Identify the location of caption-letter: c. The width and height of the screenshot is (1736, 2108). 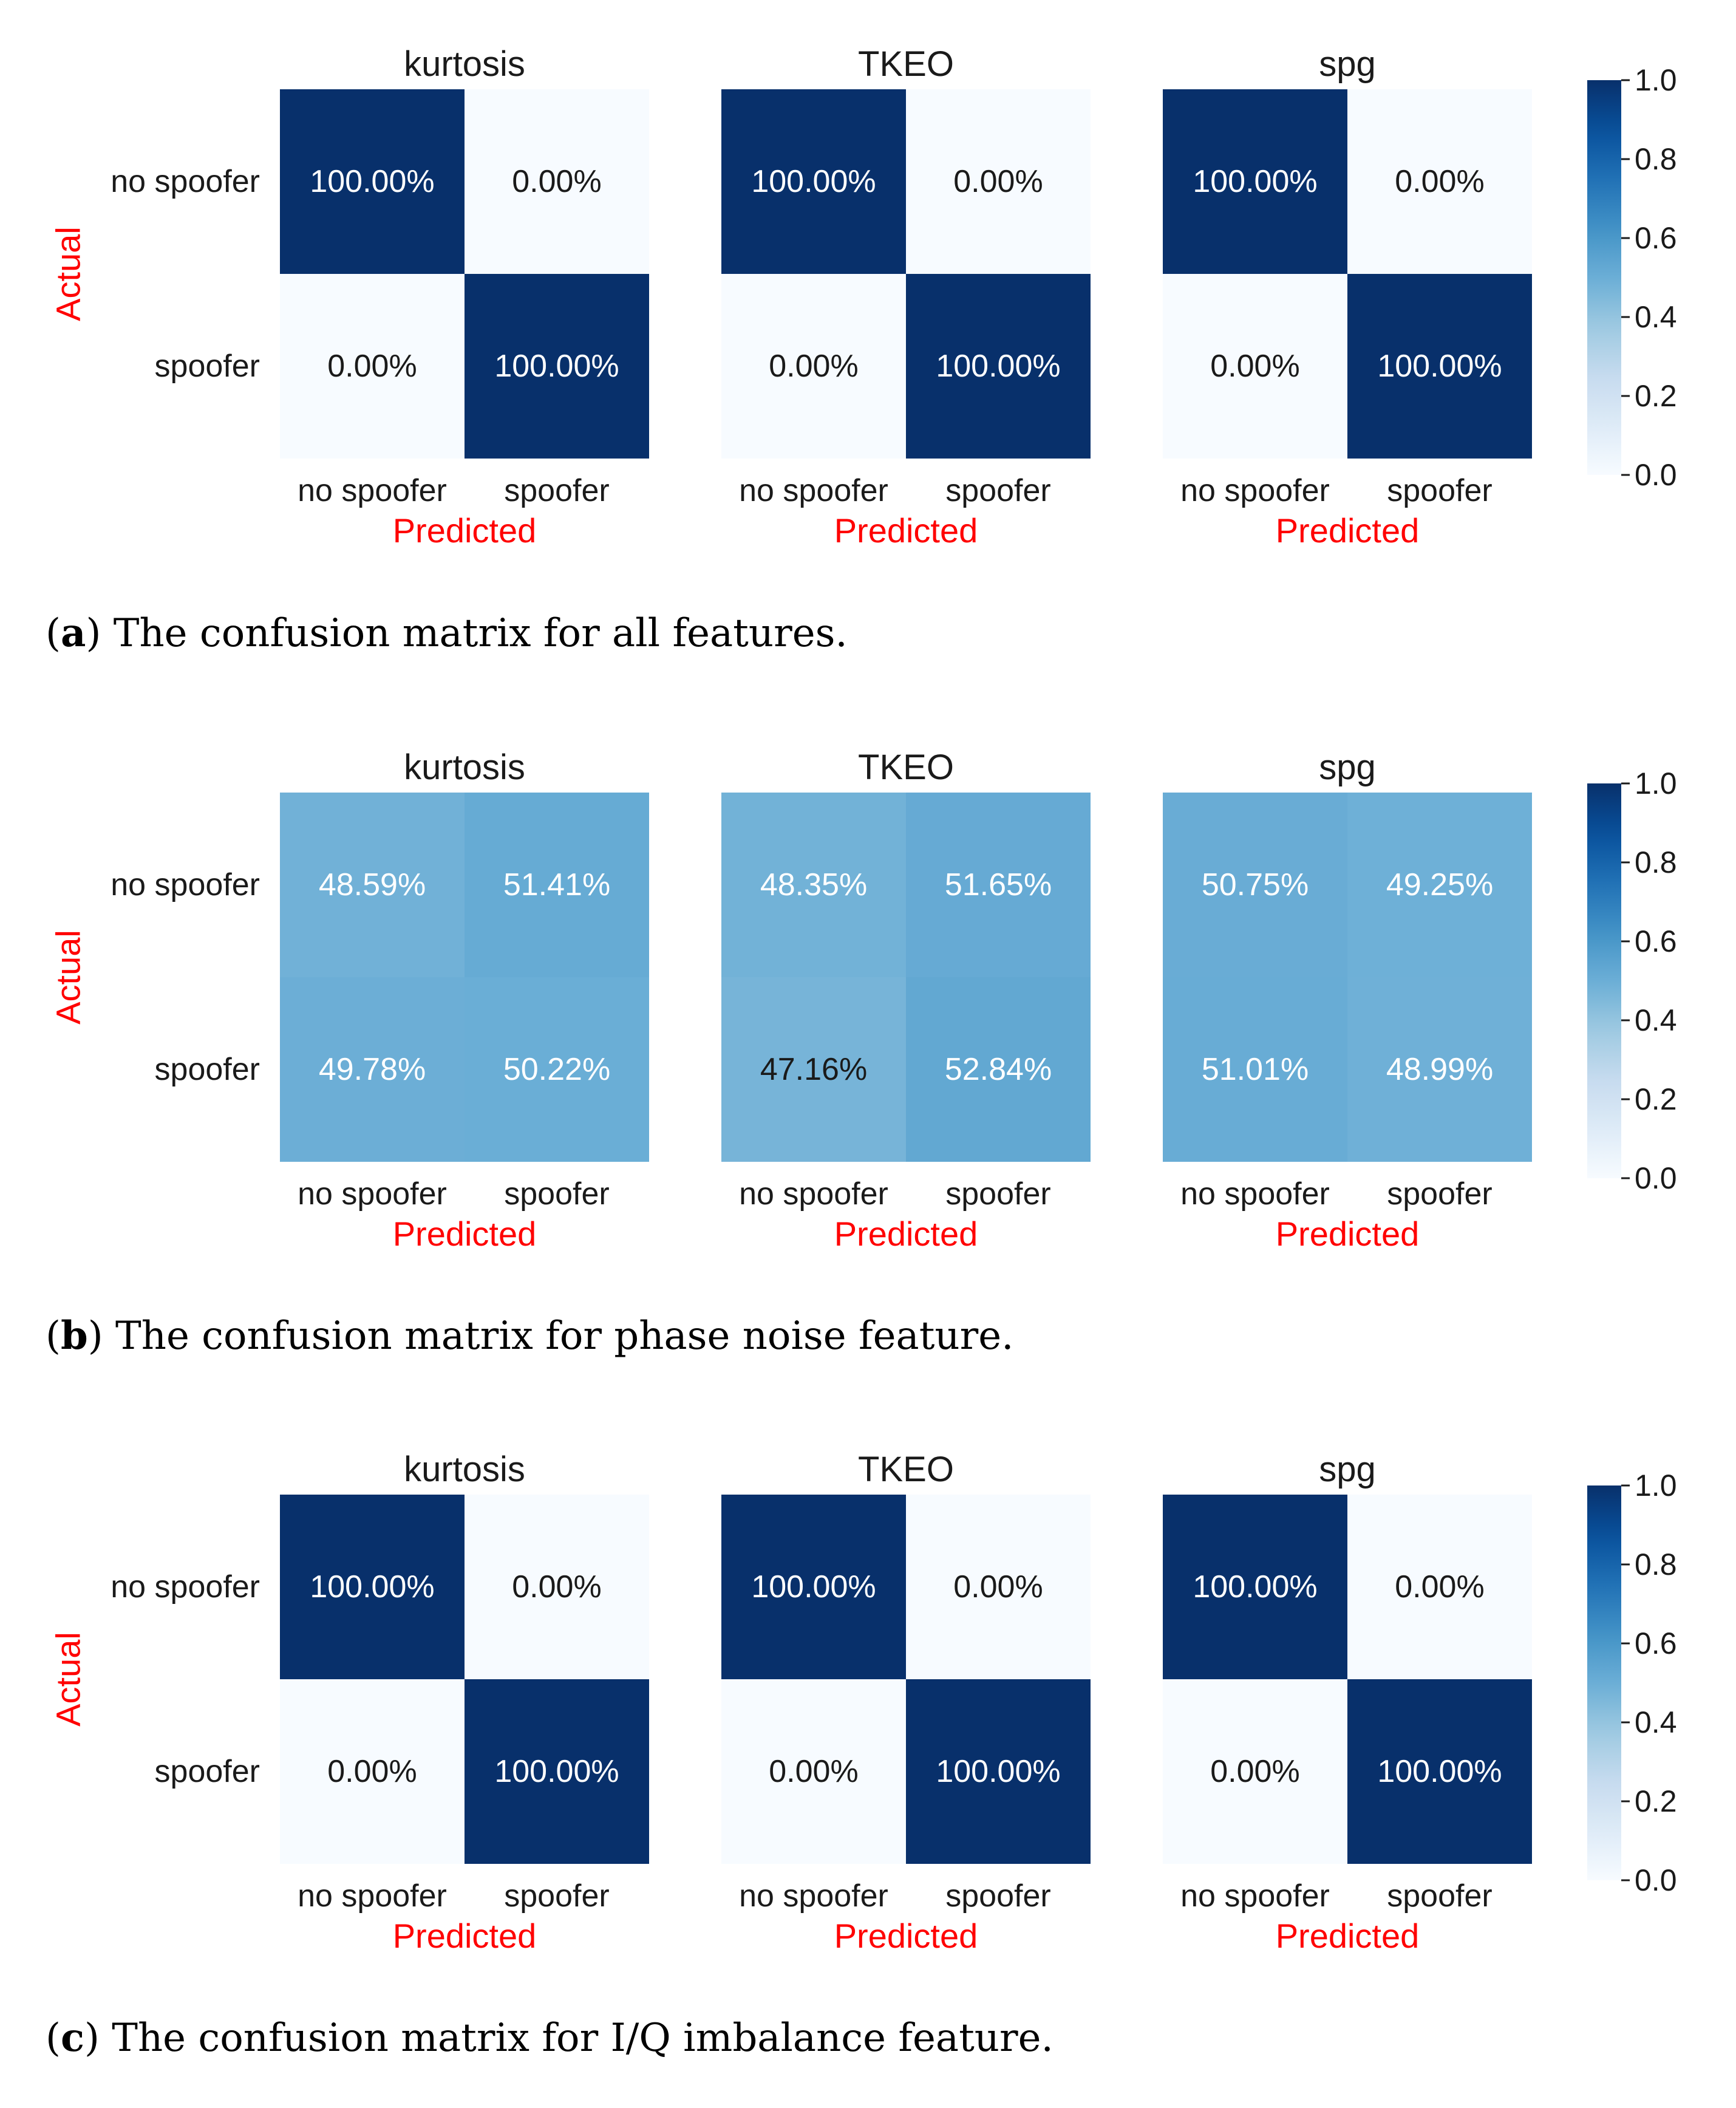
(72, 2038).